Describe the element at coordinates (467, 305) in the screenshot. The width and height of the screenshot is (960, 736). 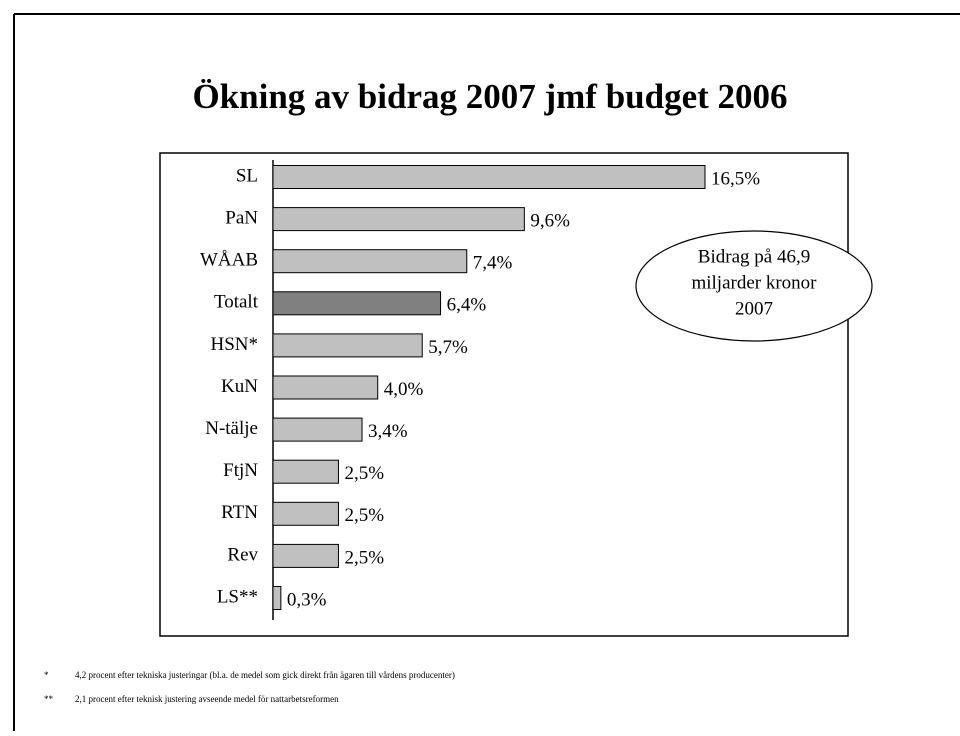
I see `value-label: 6,4%` at that location.